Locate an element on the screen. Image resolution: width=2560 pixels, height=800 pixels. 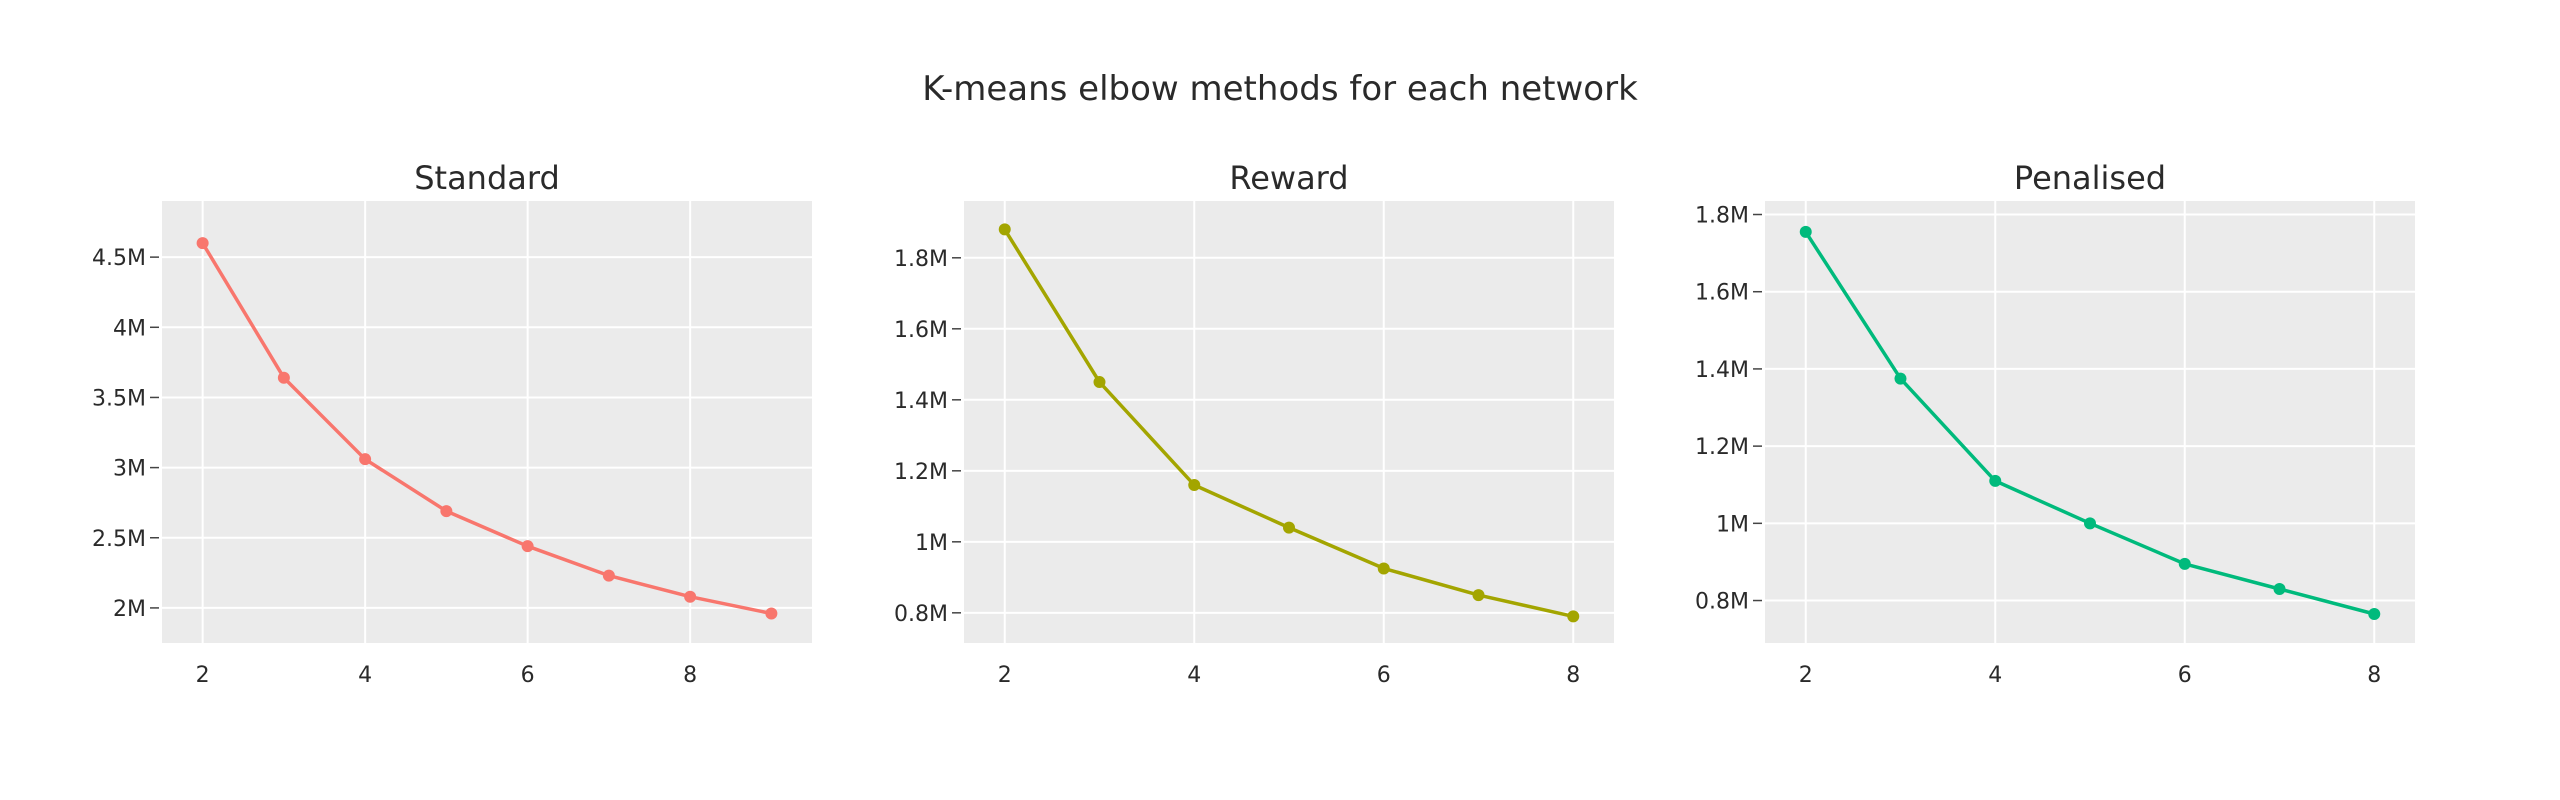
subplot-title: Penalised is located at coordinates (2090, 178).